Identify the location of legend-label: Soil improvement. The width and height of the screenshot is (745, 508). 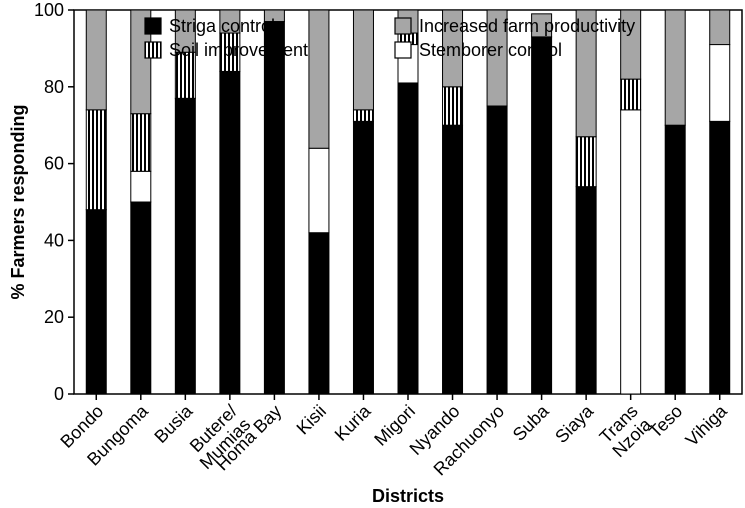
(238, 50).